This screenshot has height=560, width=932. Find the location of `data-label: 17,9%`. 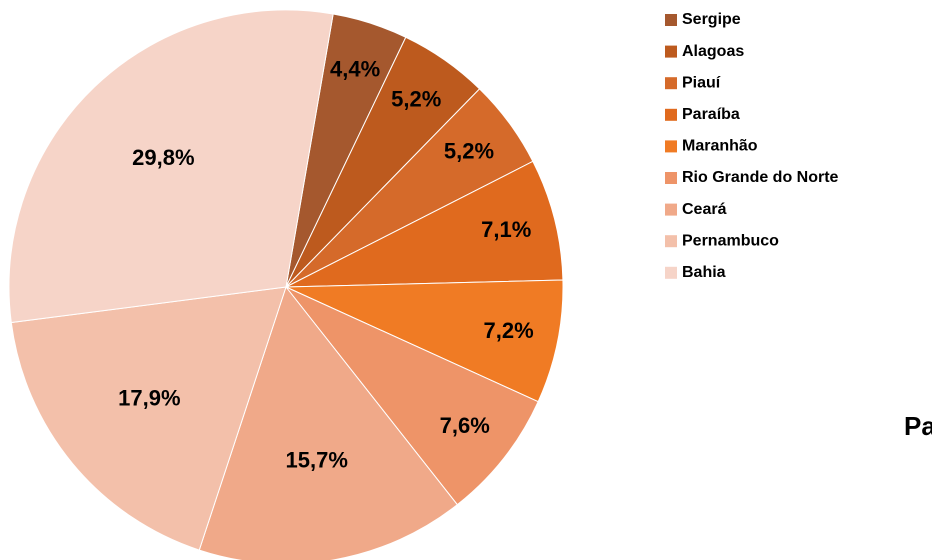

data-label: 17,9% is located at coordinates (149, 398).